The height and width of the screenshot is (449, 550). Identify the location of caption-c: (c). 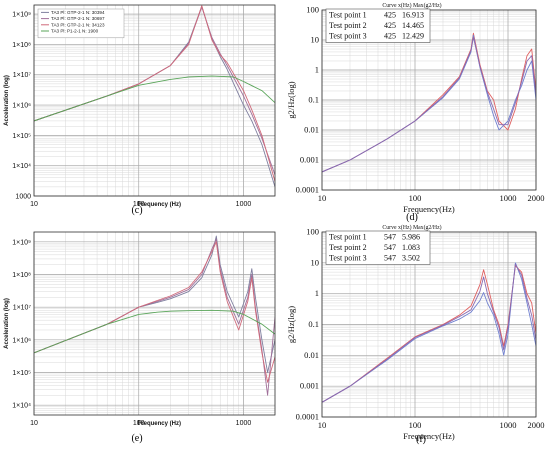
(136, 210).